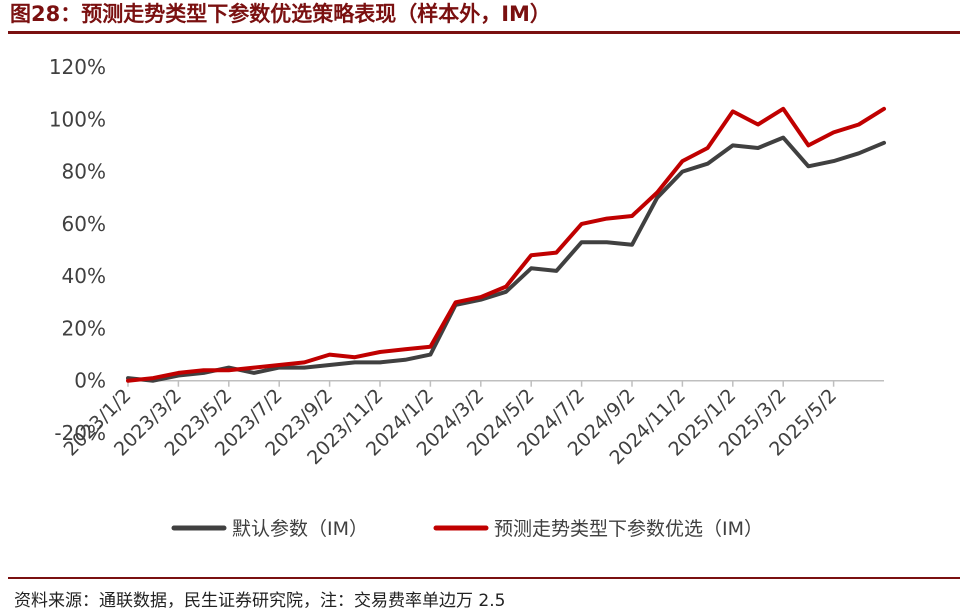 This screenshot has width=968, height=611. What do you see at coordinates (484, 32) in the screenshot?
I see `title-rule` at bounding box center [484, 32].